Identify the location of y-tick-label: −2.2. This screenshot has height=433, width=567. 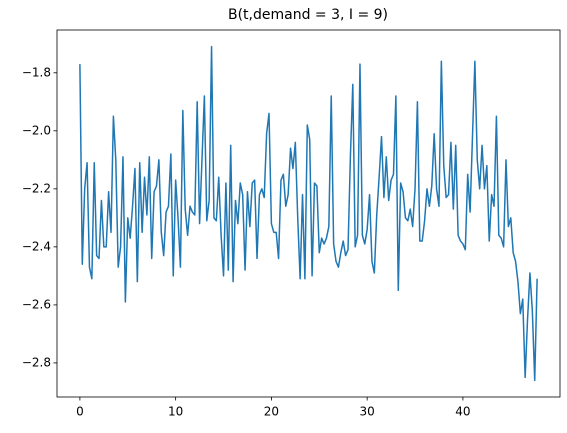
(36, 188).